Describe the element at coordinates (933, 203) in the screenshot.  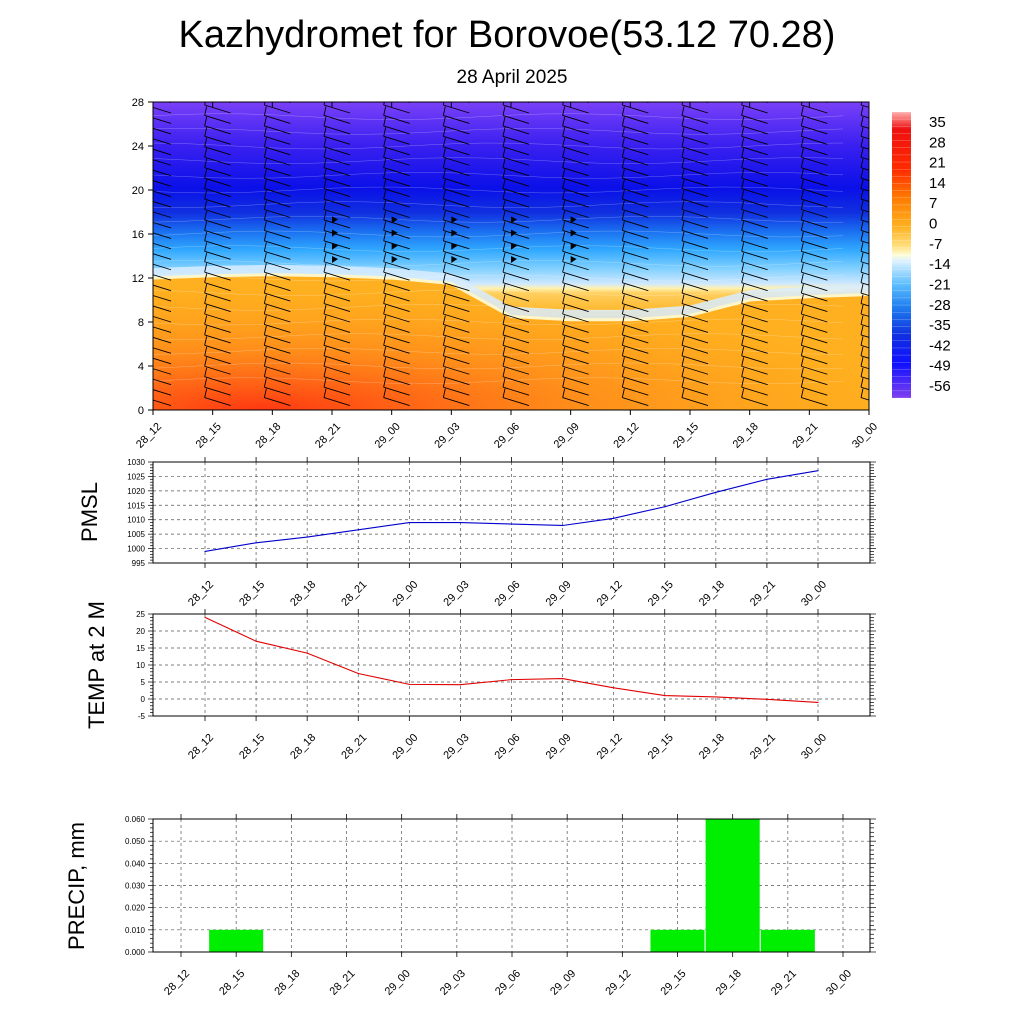
I see `colorbar-label: 7` at that location.